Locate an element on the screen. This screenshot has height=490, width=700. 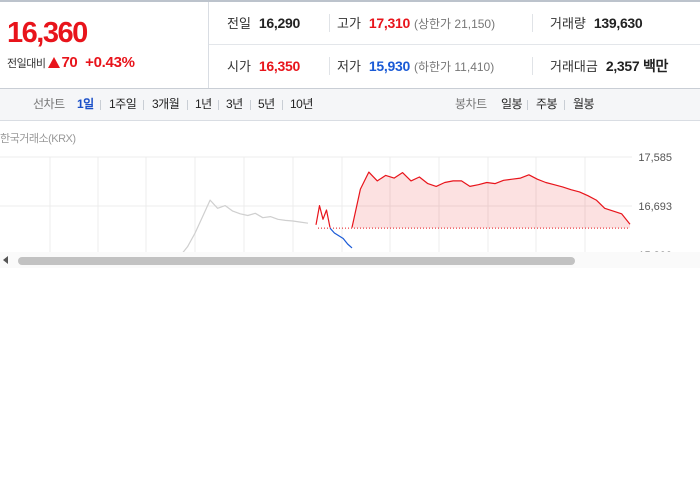
stat-open-value: 16,350 is located at coordinates (279, 66).